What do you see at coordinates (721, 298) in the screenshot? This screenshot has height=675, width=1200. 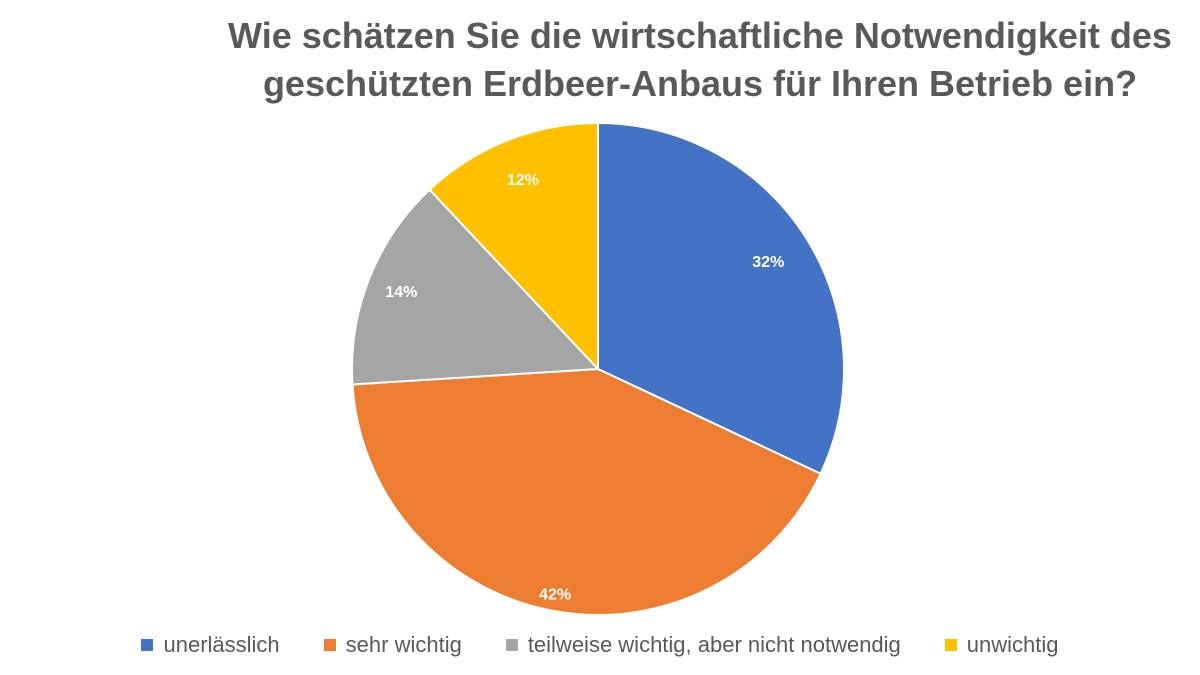 I see `slice-unerlasslich` at bounding box center [721, 298].